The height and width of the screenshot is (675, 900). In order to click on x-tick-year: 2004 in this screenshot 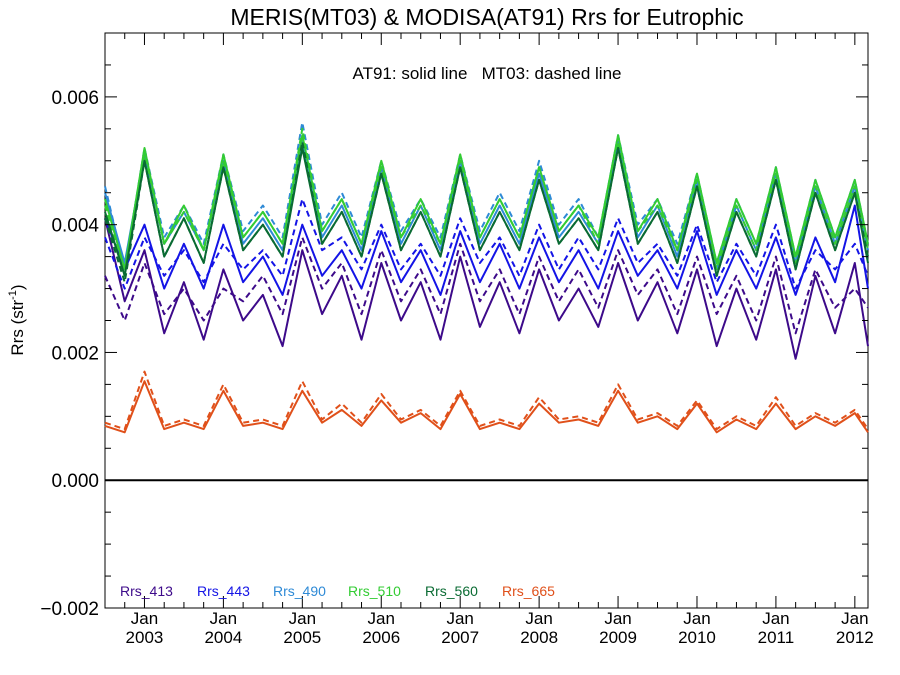, I will do `click(223, 637)`.